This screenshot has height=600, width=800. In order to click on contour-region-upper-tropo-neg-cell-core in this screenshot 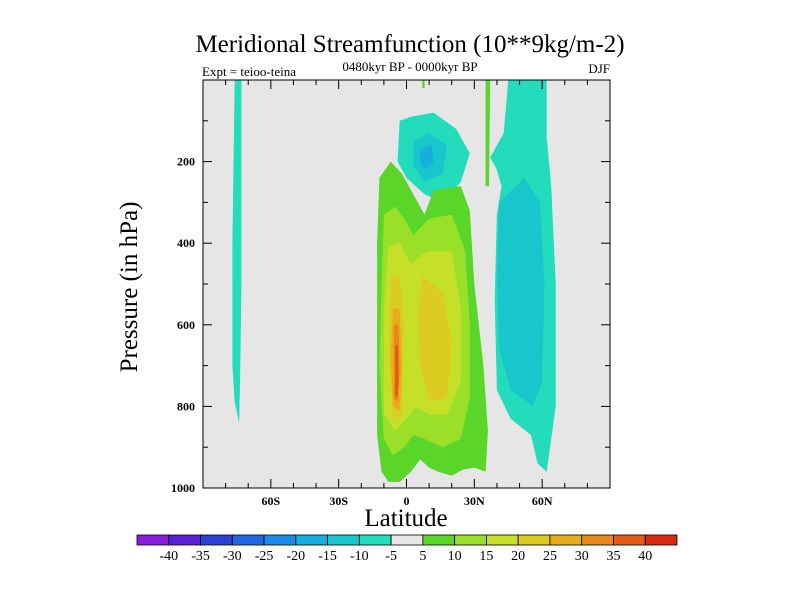, I will do `click(427, 157)`.